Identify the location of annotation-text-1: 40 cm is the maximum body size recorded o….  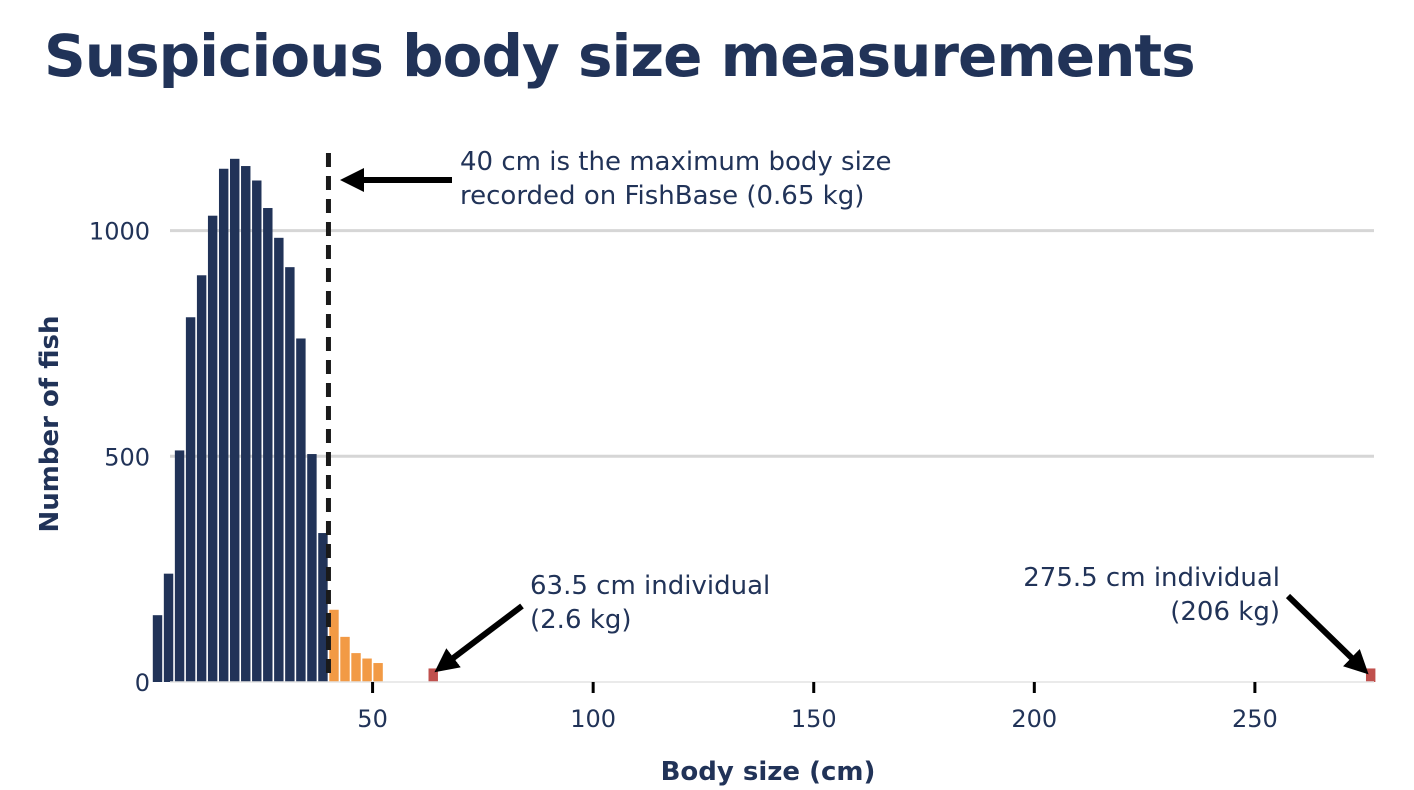
(675, 179).